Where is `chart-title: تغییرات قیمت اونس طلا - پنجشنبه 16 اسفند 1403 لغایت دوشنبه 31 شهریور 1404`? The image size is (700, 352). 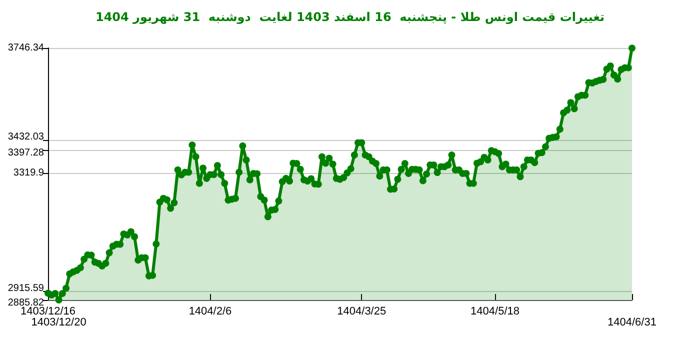 chart-title: تغییرات قیمت اونس طلا - پنجشنبه 16 اسفند 1403 لغایت دوشنبه 31 شهریور 1404 is located at coordinates (350, 17).